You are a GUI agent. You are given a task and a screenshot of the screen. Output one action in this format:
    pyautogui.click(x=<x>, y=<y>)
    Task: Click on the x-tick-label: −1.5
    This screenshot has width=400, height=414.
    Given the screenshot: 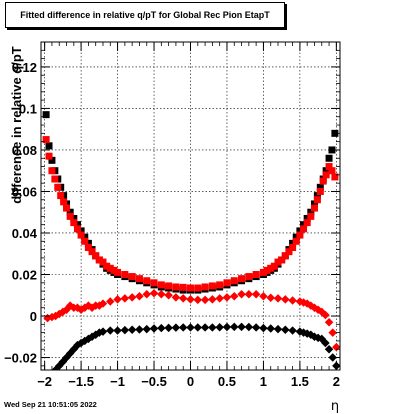 What is the action you would take?
    pyautogui.click(x=81, y=381)
    